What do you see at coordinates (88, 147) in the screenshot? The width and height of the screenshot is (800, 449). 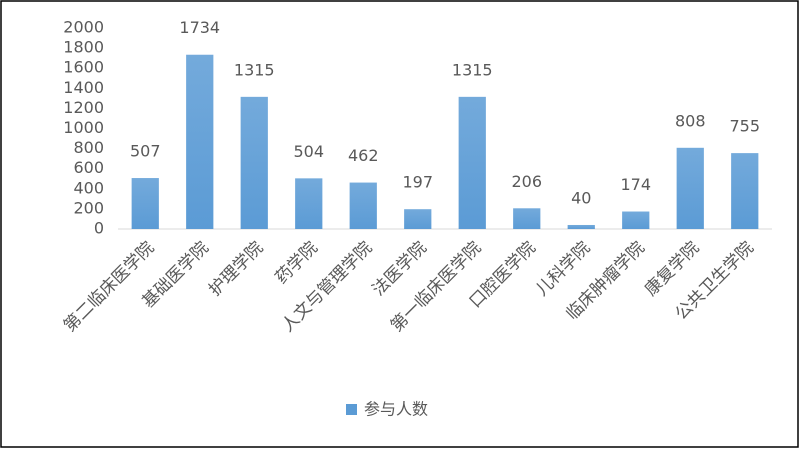 I see `y-tick-label: 800` at bounding box center [88, 147].